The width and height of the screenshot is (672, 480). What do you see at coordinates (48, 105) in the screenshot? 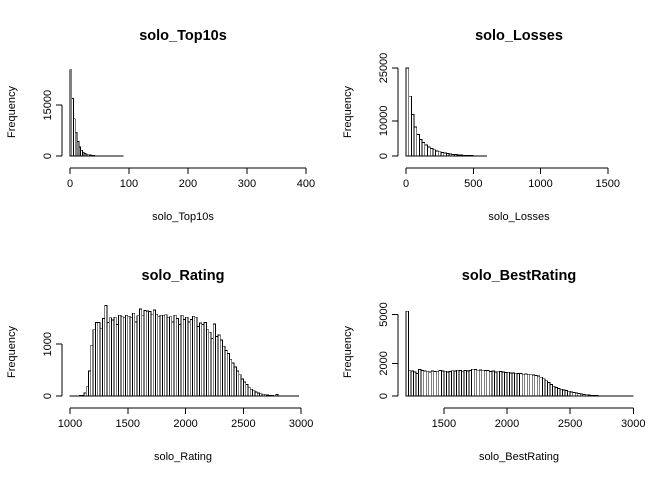
I see `y-tick-label: 15000` at bounding box center [48, 105].